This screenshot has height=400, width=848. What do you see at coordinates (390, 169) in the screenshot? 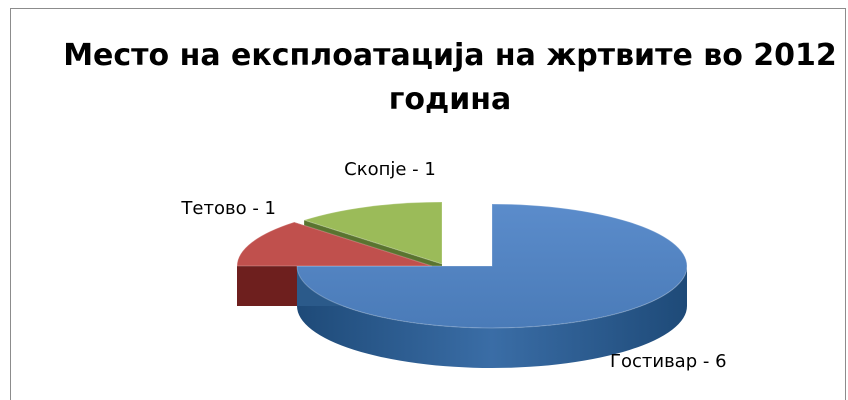
I see `pie-data-label-2: Скопје - 1` at bounding box center [390, 169].